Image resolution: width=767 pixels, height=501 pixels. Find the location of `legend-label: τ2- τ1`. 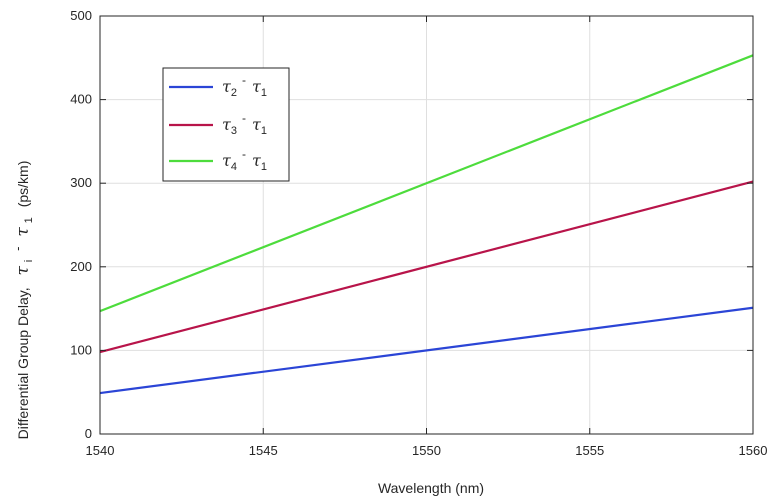

legend-label: τ2- τ1 is located at coordinates (244, 86).